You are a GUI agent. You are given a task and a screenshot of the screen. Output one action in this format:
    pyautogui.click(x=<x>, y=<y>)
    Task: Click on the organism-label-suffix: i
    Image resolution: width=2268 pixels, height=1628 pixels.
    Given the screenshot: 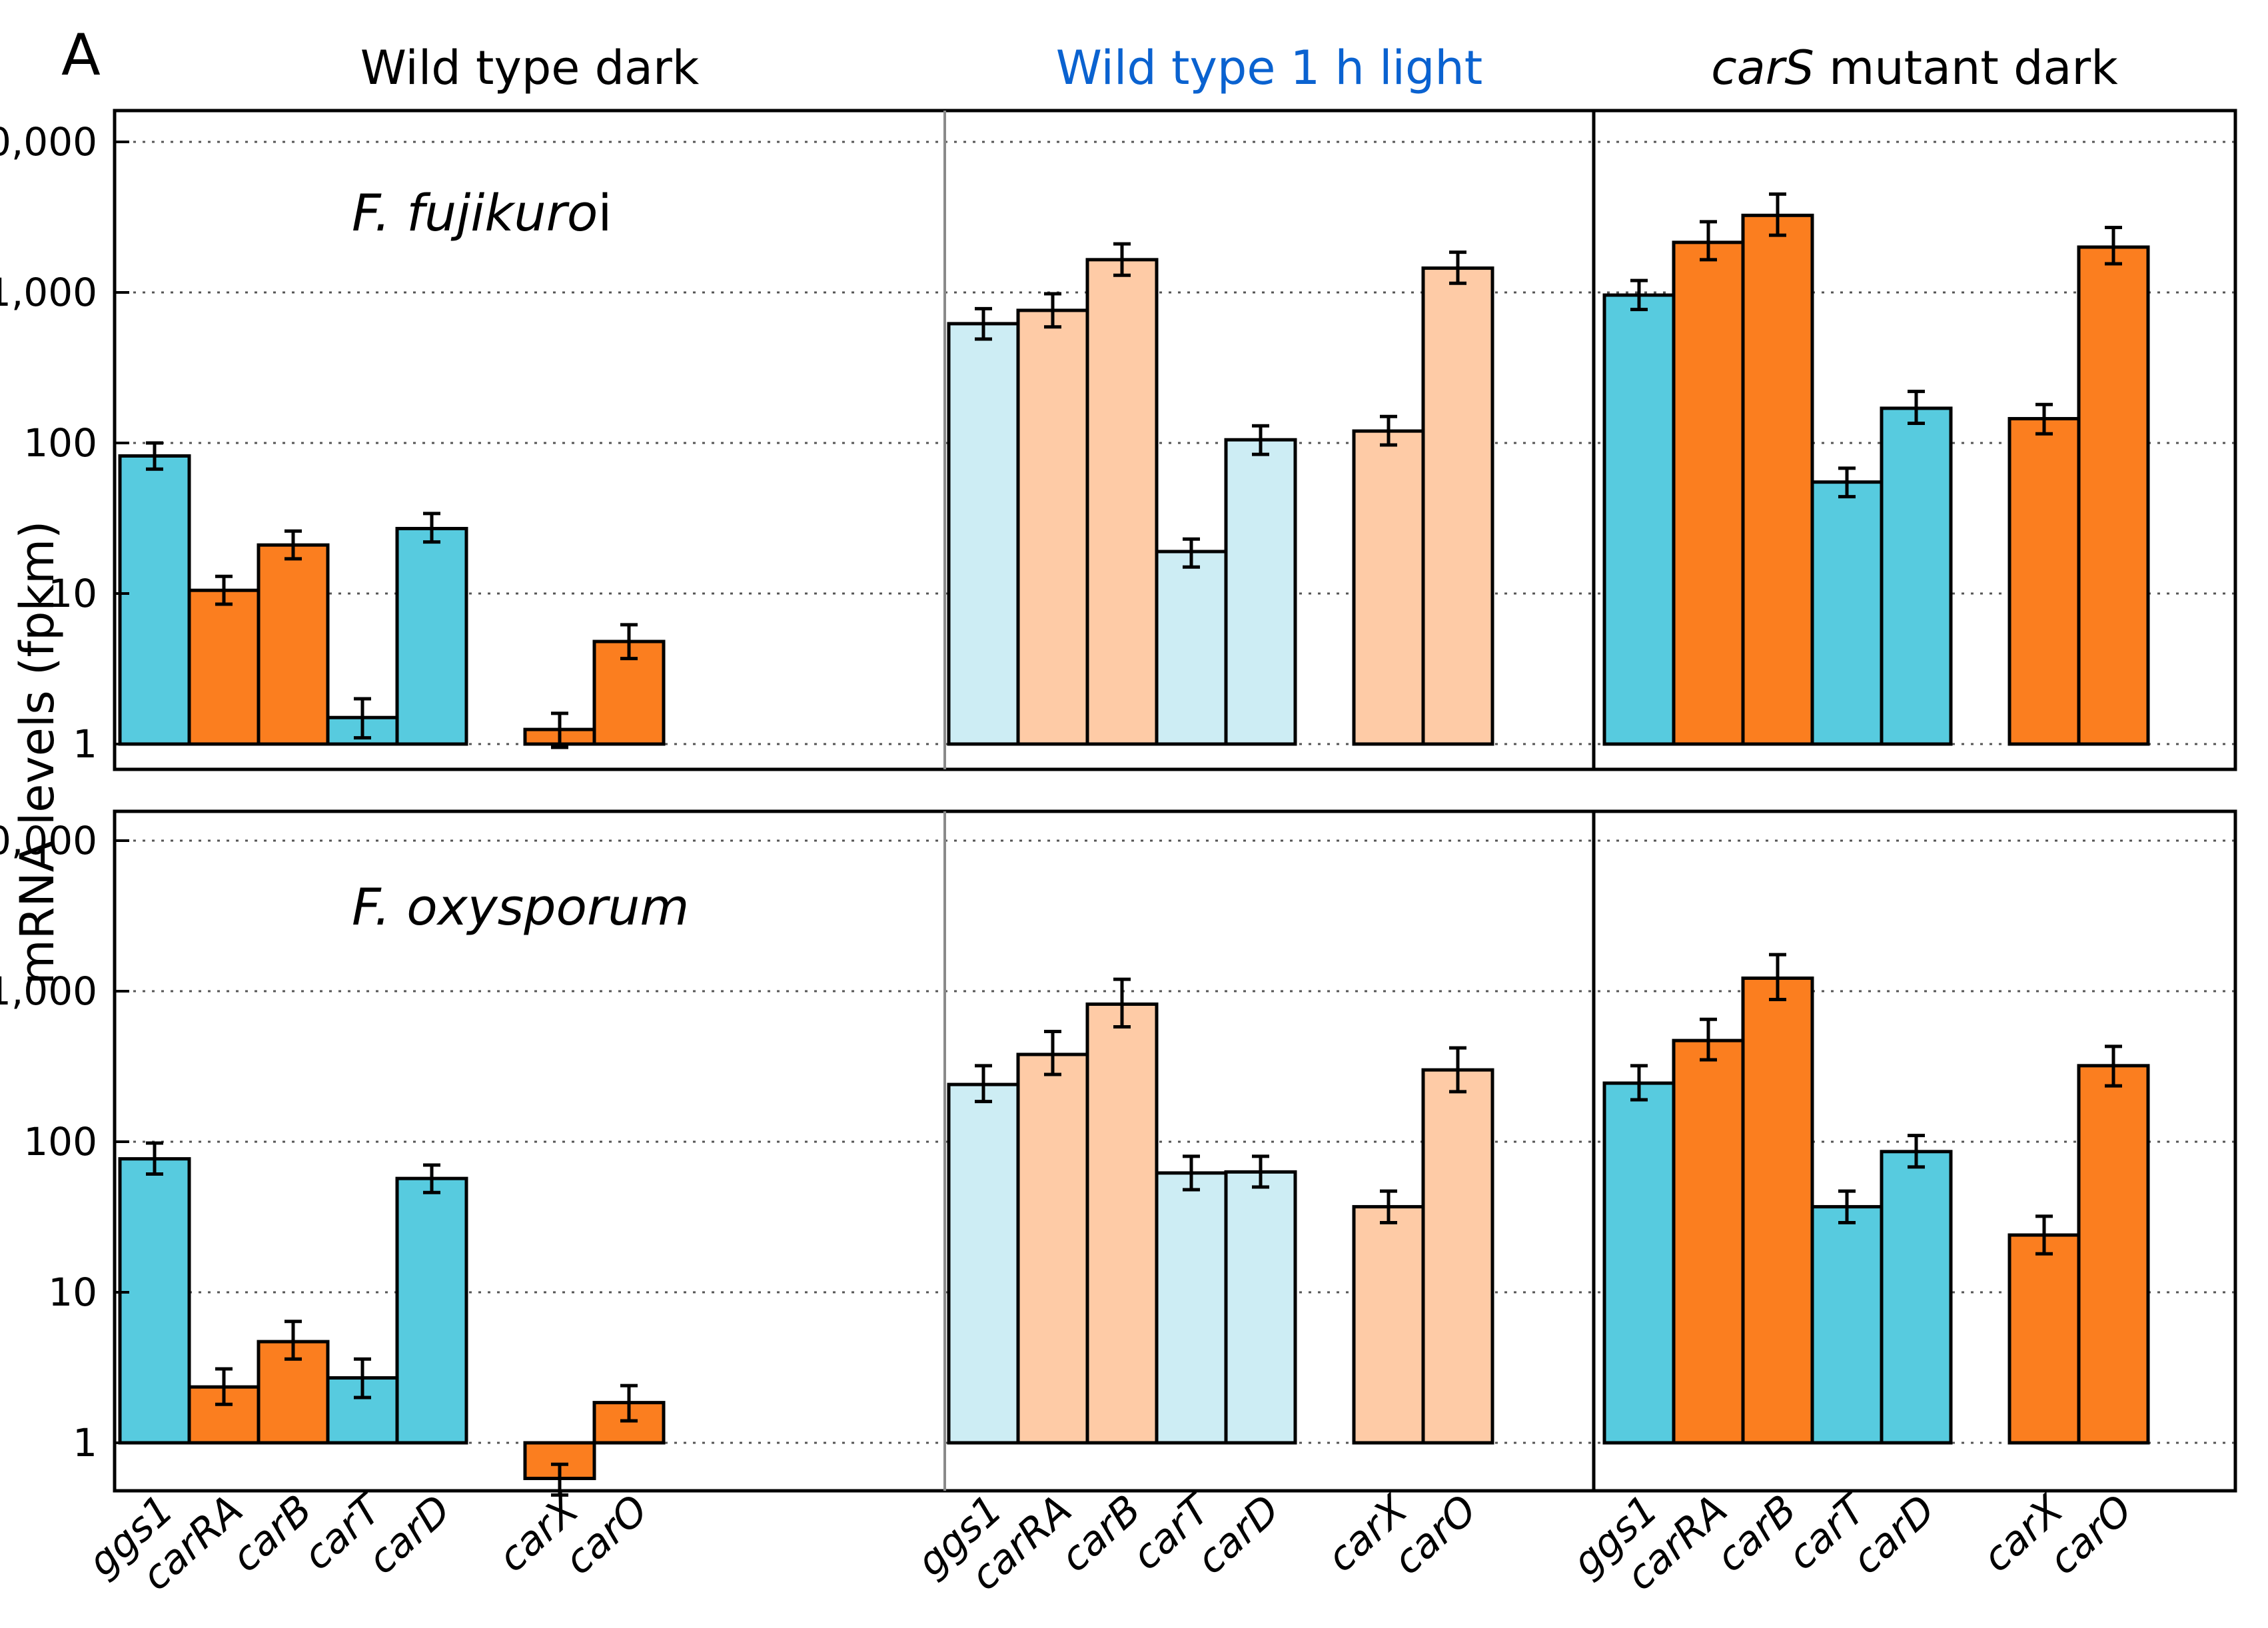 What is the action you would take?
    pyautogui.click(x=605, y=212)
    